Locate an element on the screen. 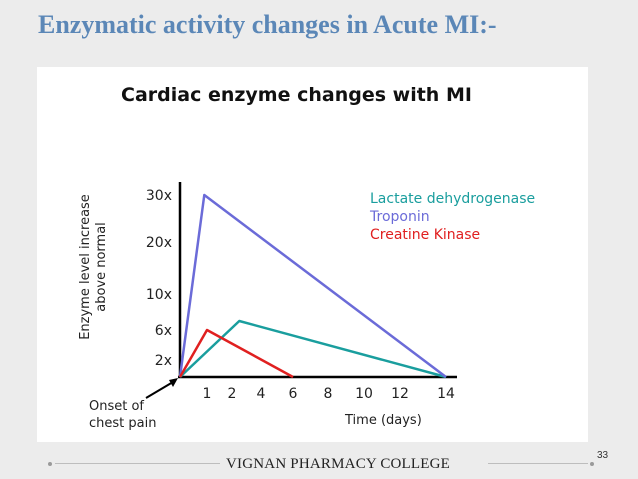 Image resolution: width=638 pixels, height=479 pixels. y-tick-20x: 20x is located at coordinates (159, 243).